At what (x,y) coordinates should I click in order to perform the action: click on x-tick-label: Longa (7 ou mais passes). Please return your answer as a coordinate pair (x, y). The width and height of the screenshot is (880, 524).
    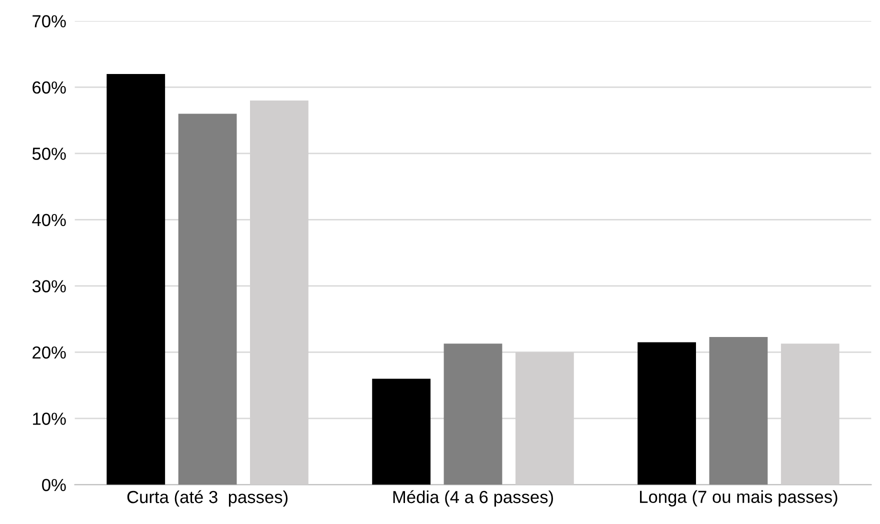
    Looking at the image, I should click on (739, 498).